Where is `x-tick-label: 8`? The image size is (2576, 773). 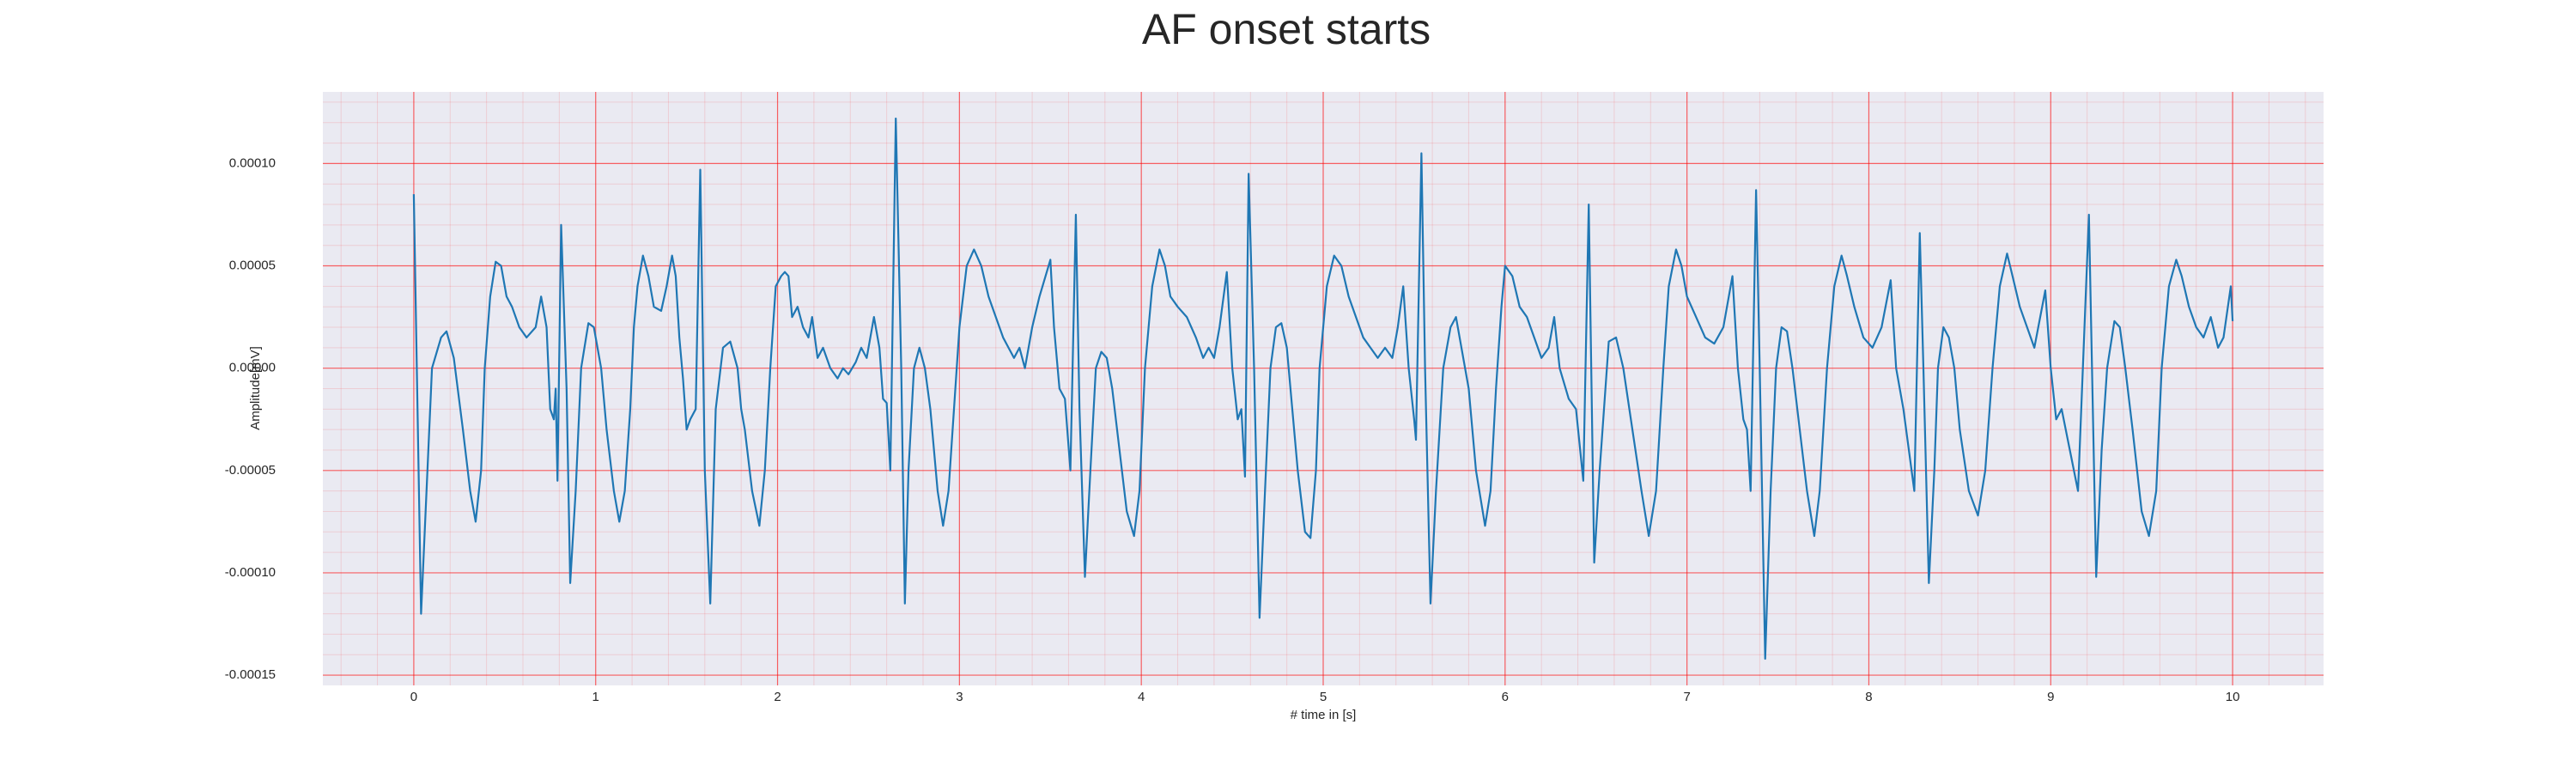 x-tick-label: 8 is located at coordinates (1868, 697).